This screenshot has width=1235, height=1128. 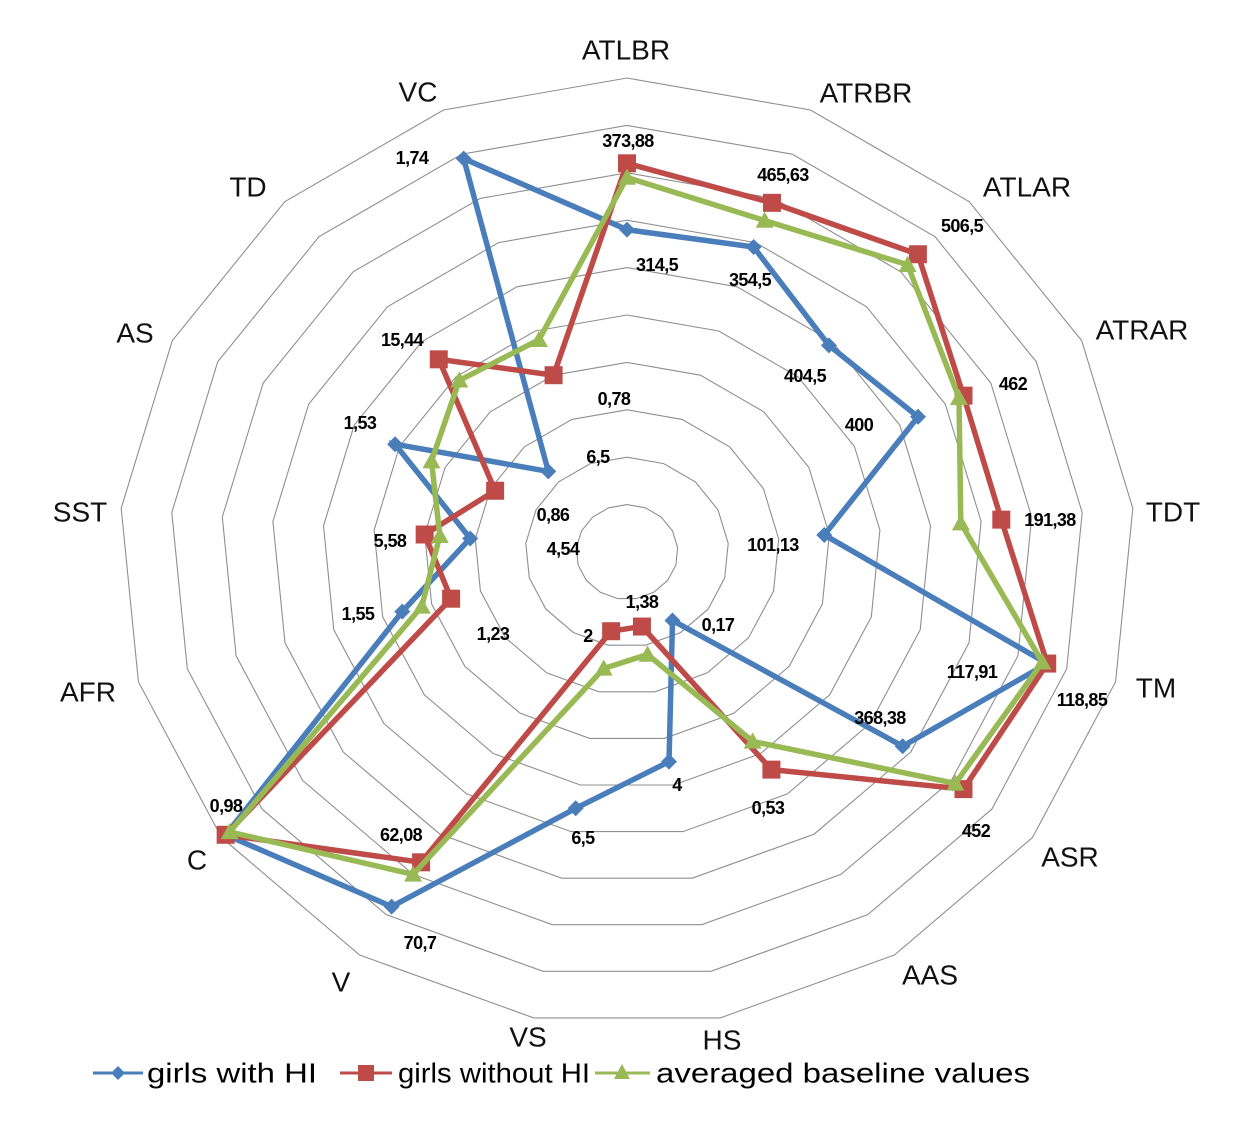 What do you see at coordinates (1156, 688) in the screenshot?
I see `axis-label-tm: TM` at bounding box center [1156, 688].